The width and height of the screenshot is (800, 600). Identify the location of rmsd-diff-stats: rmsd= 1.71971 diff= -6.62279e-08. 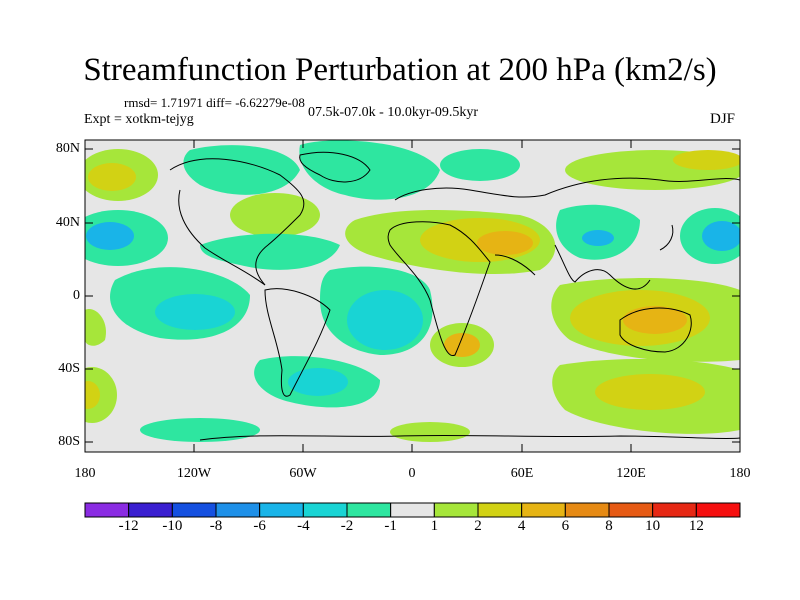
(214, 102).